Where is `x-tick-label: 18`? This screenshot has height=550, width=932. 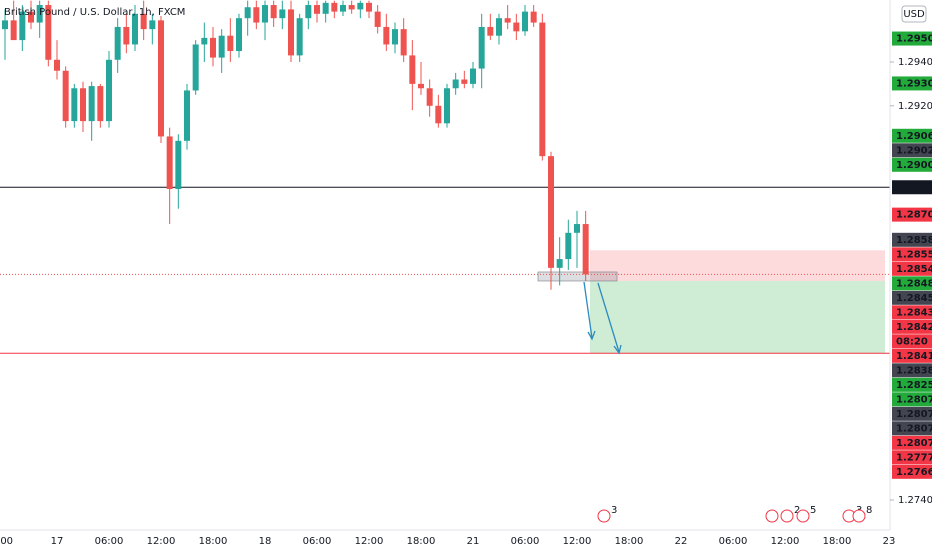
x-tick-label: 18 is located at coordinates (265, 541).